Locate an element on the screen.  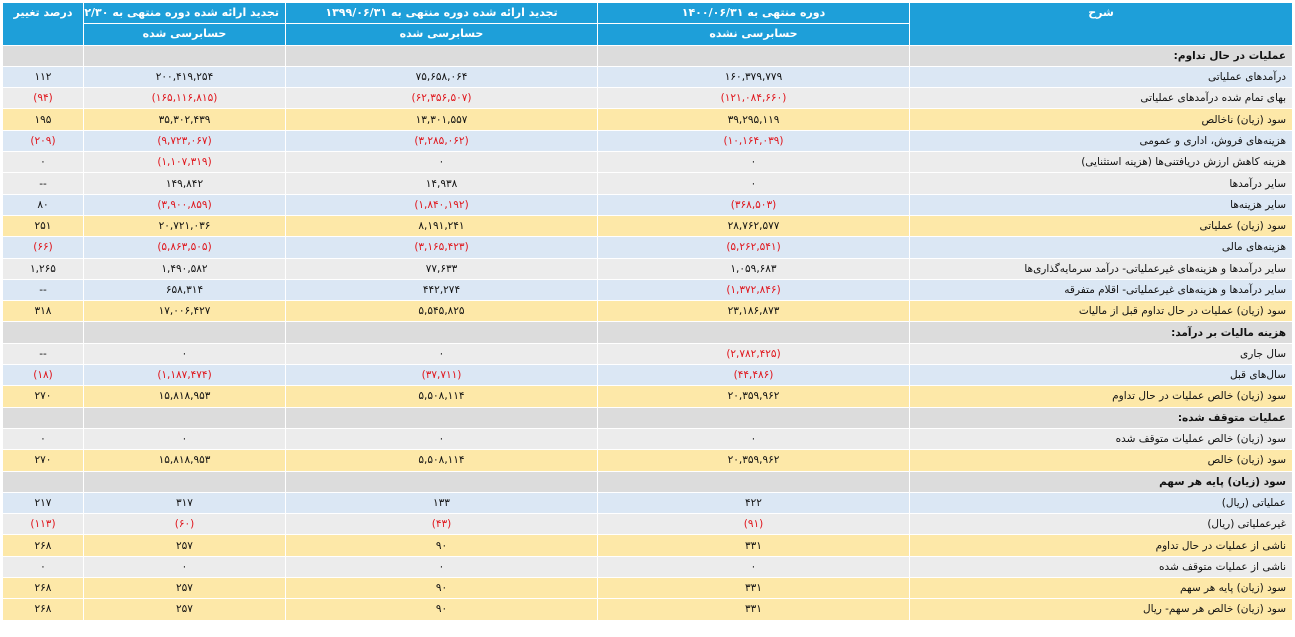
table-row: عملیاتی (ریال) ۴۲۲ ۱۳۳ ۳۱۷ ۲۱۷ is located at coordinates (647, 503).